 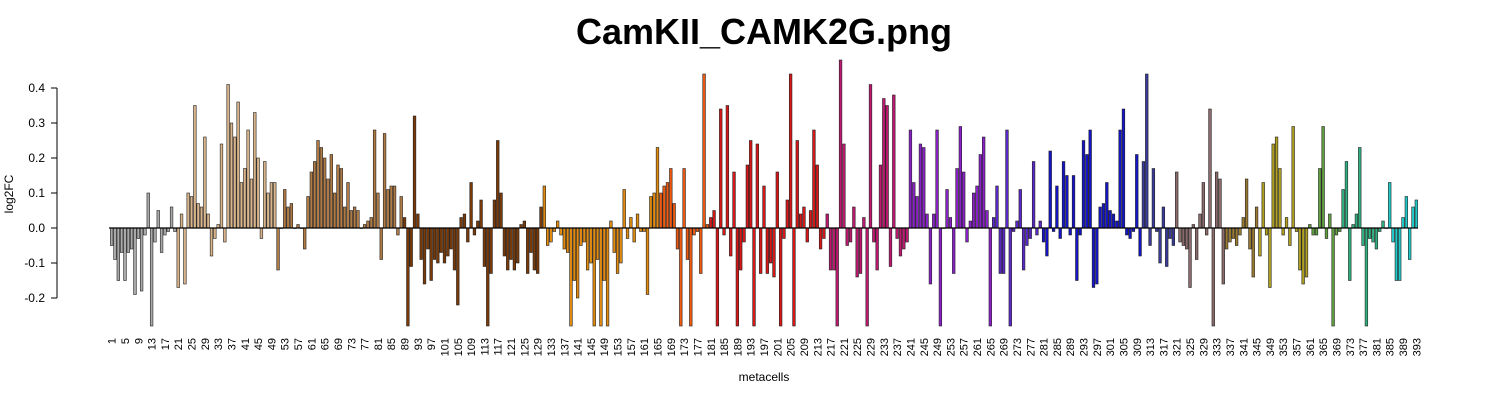 I want to click on x-tick-label: 221, so click(x=845, y=347).